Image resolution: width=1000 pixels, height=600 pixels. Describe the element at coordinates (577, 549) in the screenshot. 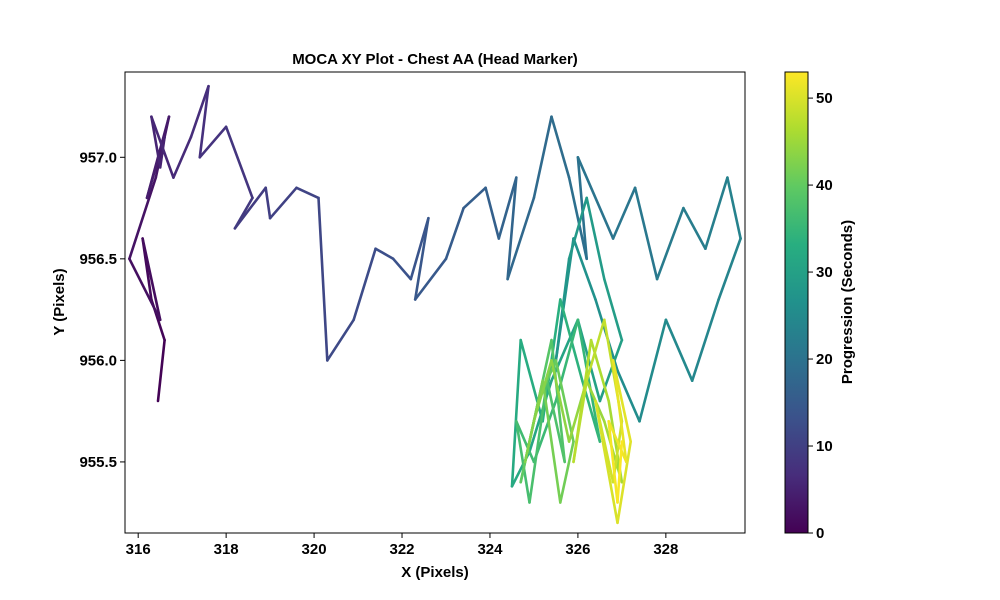

I see `x-tick-label: 326` at that location.